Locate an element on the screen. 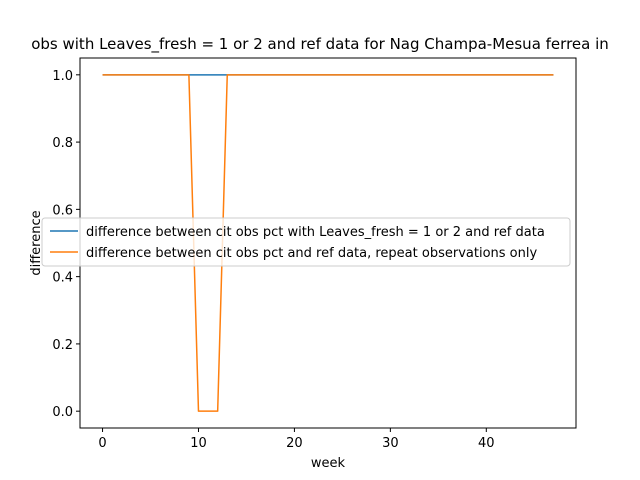 This screenshot has width=640, height=480. x-tick-label: 30 is located at coordinates (390, 443).